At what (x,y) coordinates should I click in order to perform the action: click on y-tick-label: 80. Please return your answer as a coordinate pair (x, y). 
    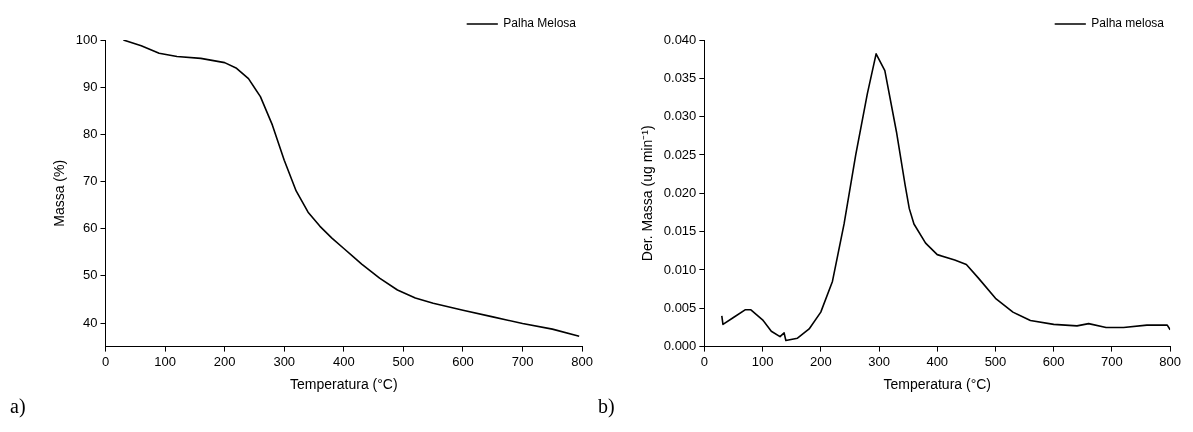
    Looking at the image, I should click on (90, 133).